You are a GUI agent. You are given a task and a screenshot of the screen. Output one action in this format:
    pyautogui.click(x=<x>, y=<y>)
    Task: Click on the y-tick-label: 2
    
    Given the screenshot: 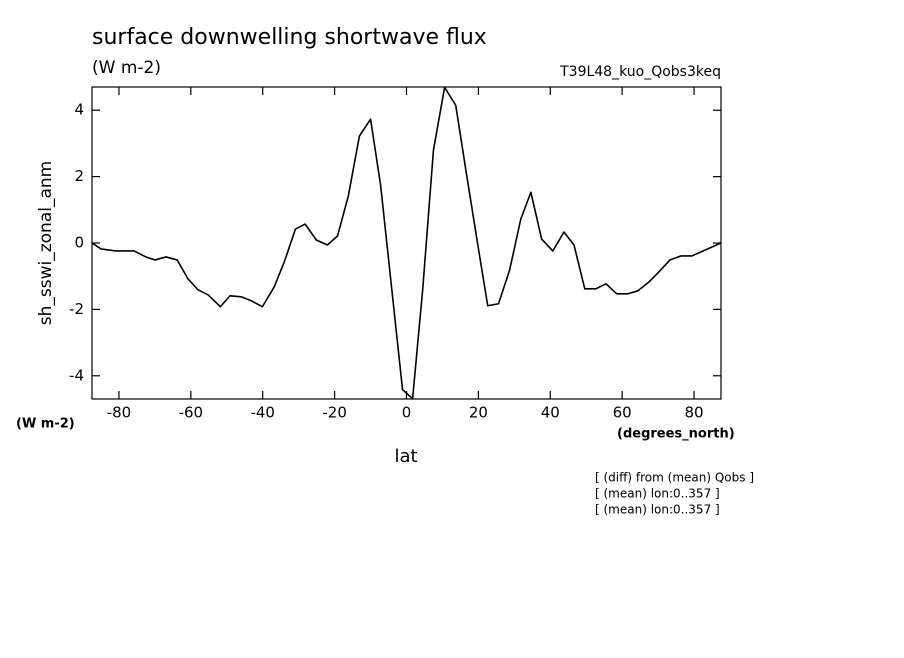 What is the action you would take?
    pyautogui.click(x=79, y=176)
    